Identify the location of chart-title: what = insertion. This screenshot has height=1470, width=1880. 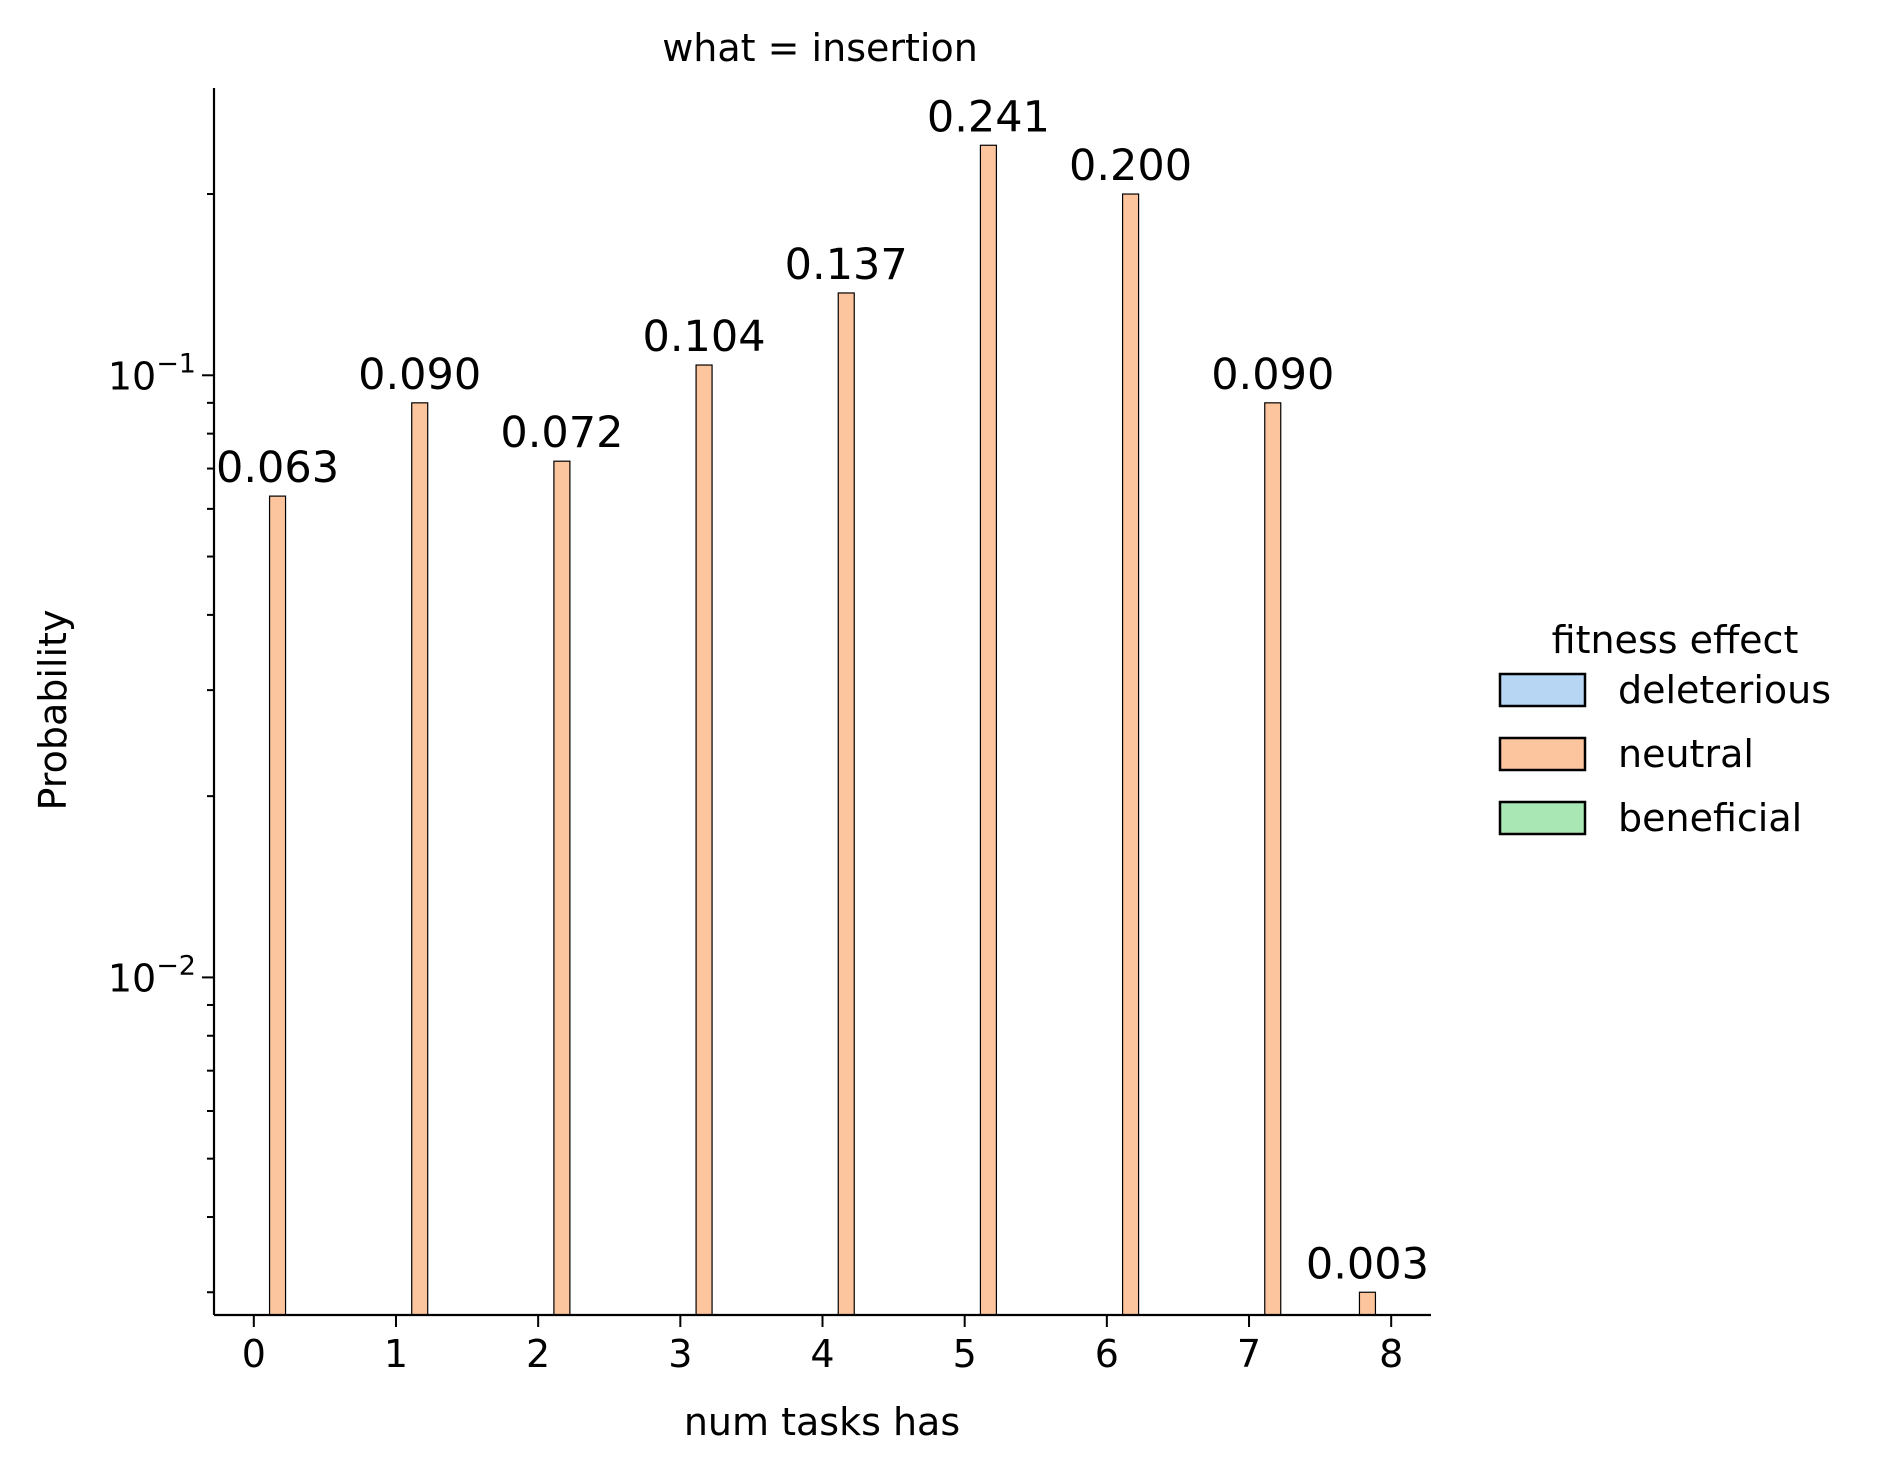
(820, 48).